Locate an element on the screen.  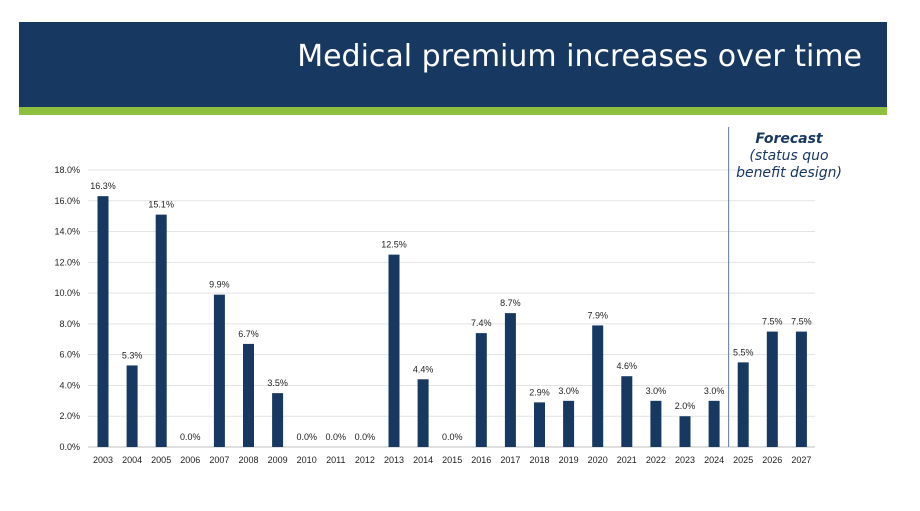
data-label: 15.1% is located at coordinates (161, 205).